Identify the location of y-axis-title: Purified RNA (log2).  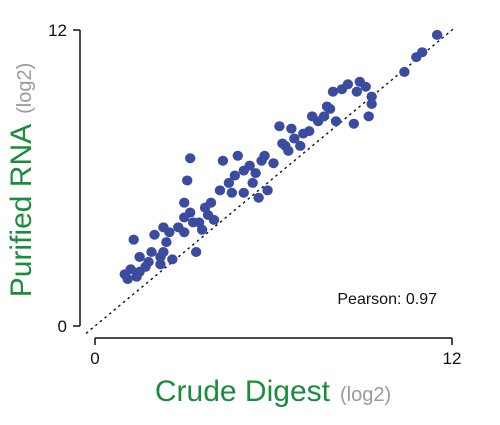
(21, 180).